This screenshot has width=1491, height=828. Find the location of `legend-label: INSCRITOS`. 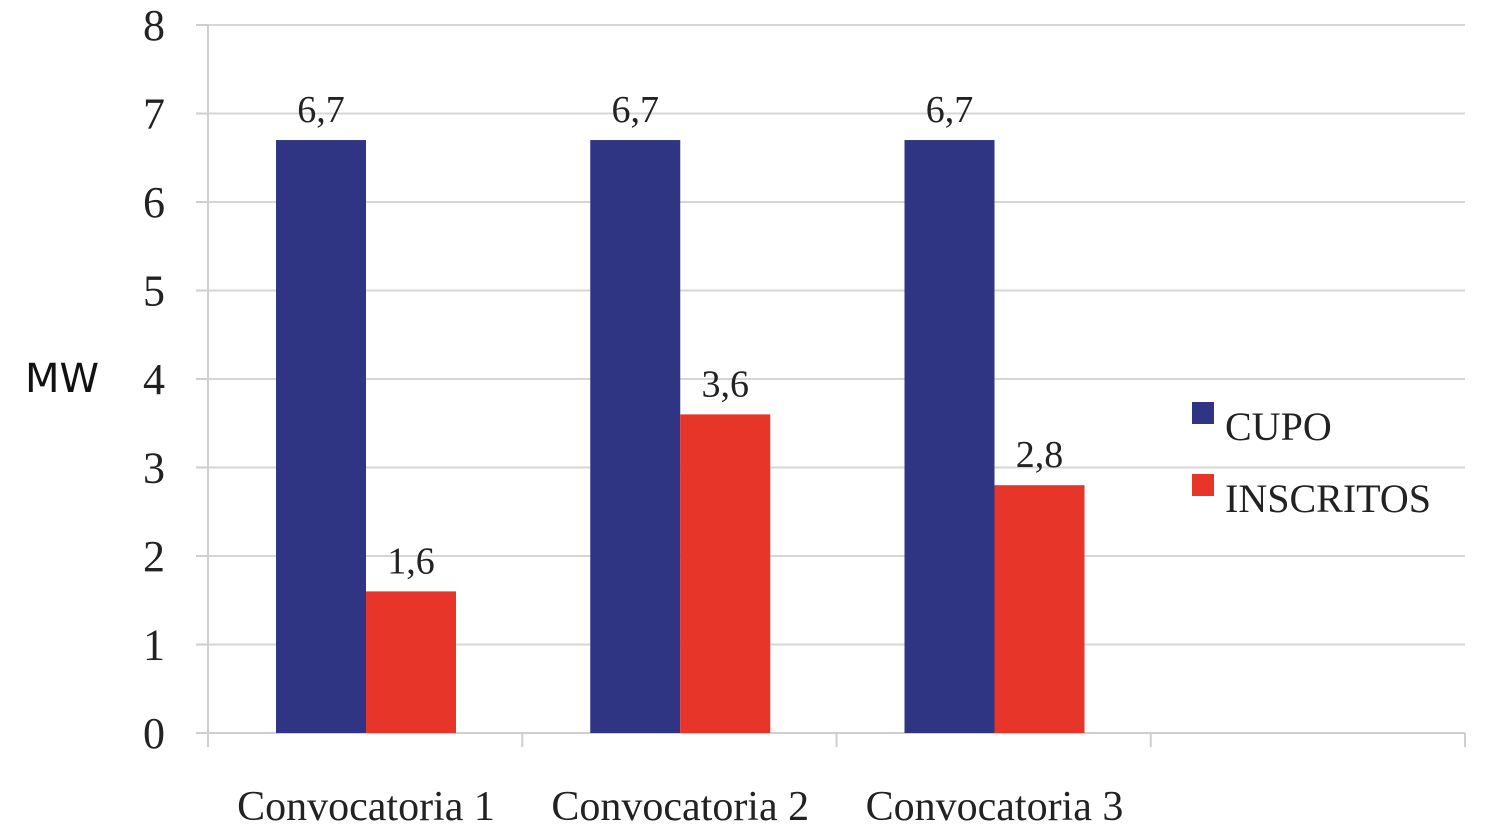

legend-label: INSCRITOS is located at coordinates (1328, 498).